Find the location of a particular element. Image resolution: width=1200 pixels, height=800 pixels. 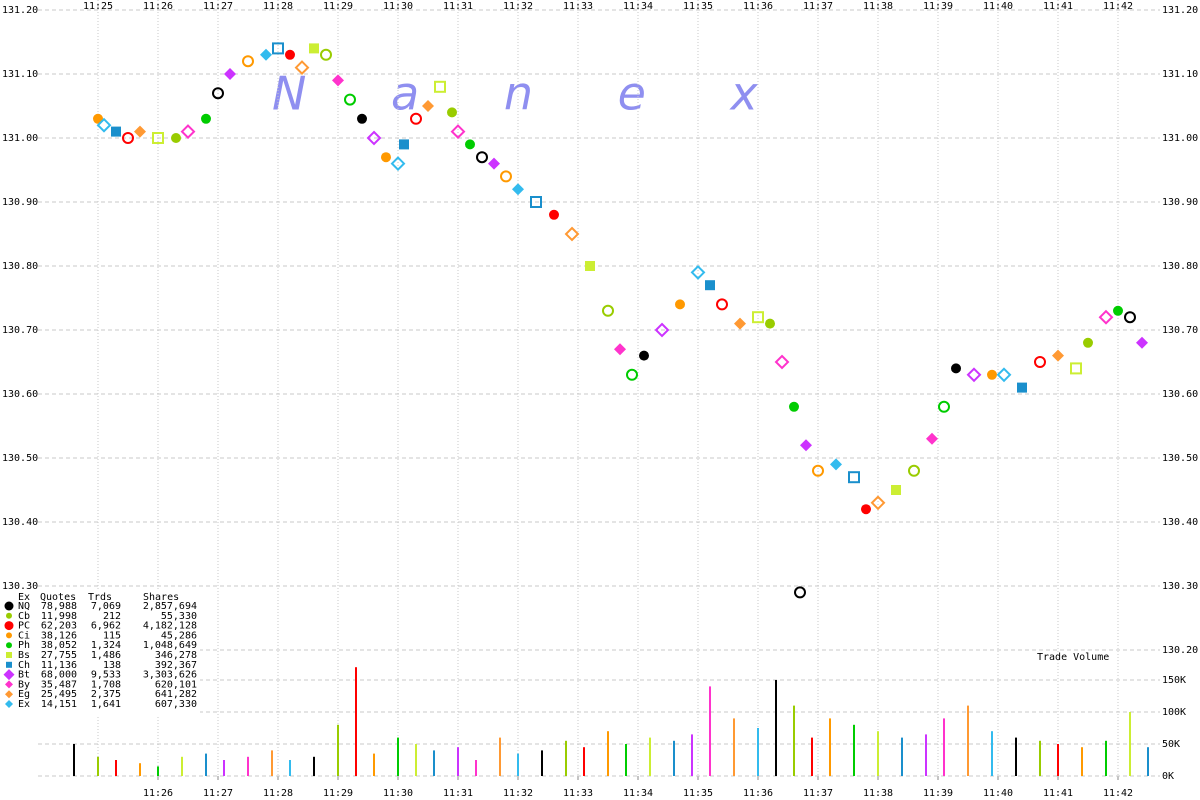

legend-cell: Cb is located at coordinates (24, 616).